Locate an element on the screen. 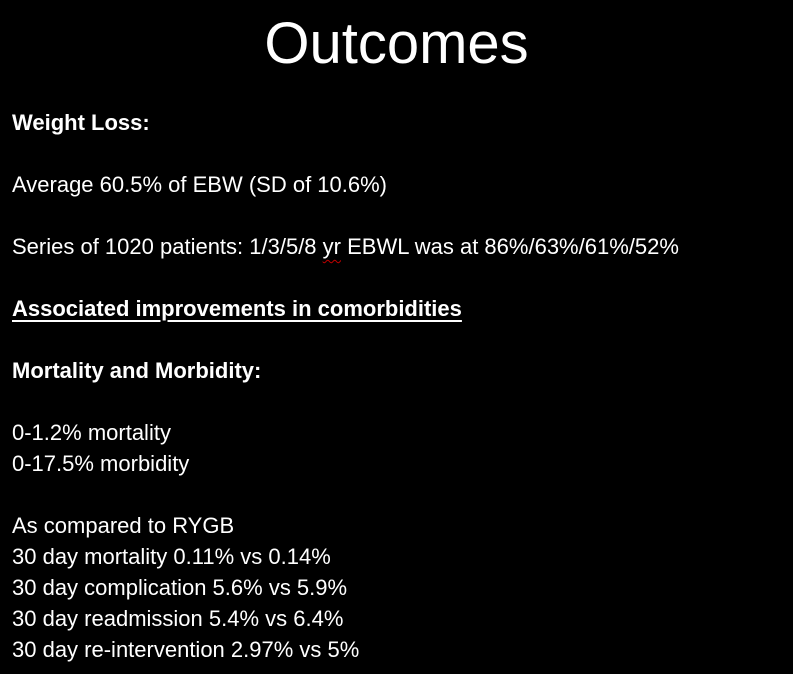 This screenshot has height=674, width=793. slide-text-line: Associated improvements in comorbidities is located at coordinates (397, 308).